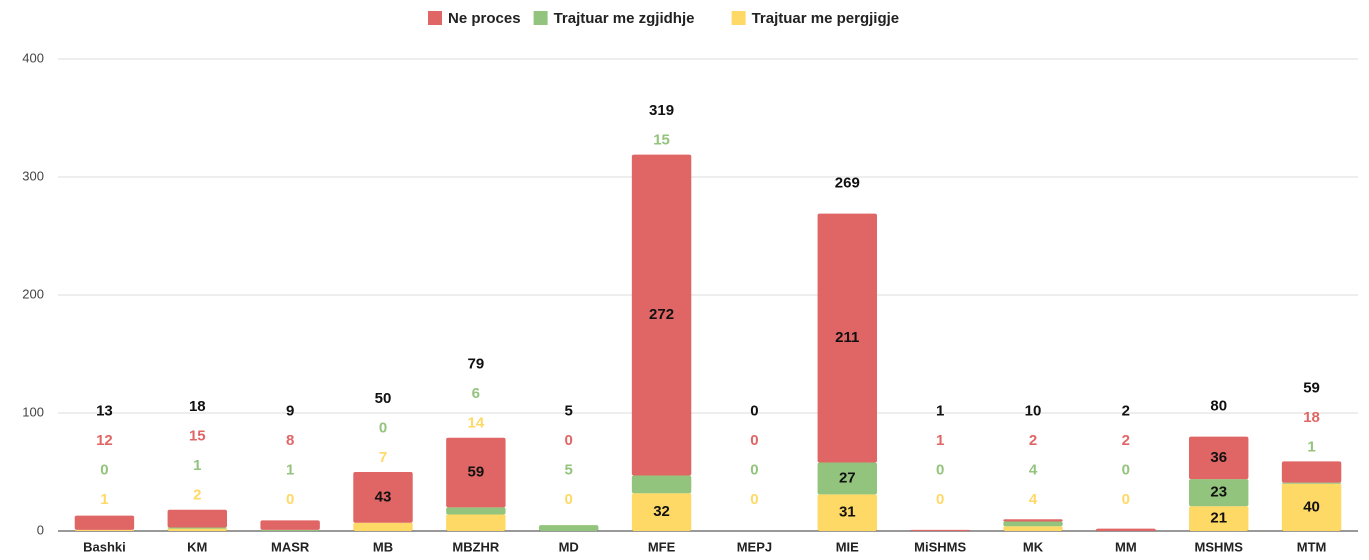 The image size is (1369, 560). I want to click on total-label: 13, so click(104, 410).